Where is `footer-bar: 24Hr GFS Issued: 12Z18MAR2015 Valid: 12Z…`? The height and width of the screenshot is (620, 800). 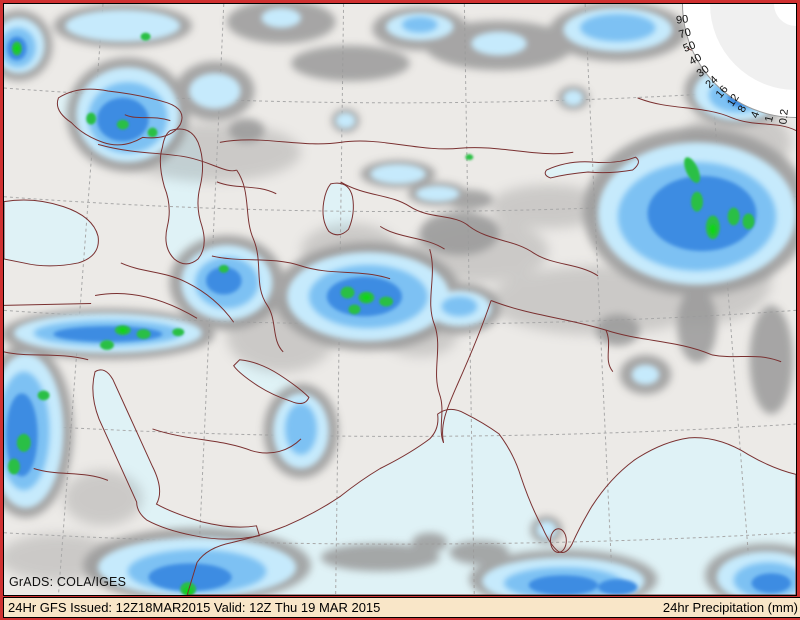
footer-bar: 24Hr GFS Issued: 12Z18MAR2015 Valid: 12Z… is located at coordinates (401, 607).